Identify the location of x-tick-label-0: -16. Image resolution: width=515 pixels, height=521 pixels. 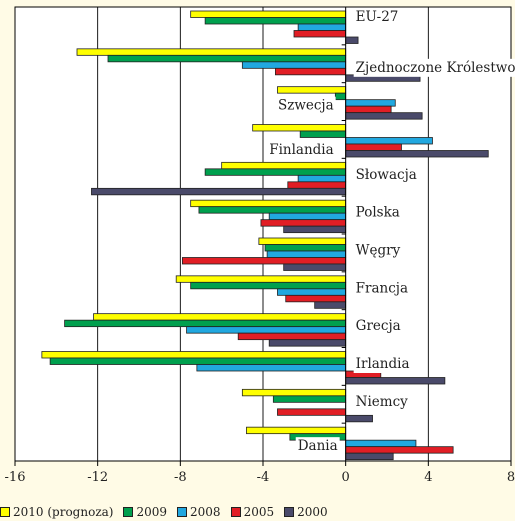
(15, 477).